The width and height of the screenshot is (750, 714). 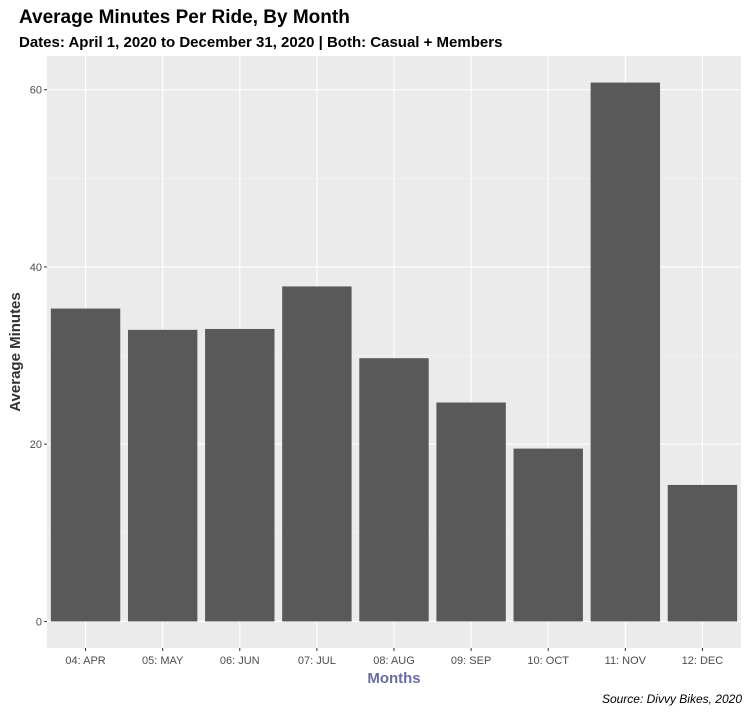 I want to click on y-tick-label: 0, so click(x=39, y=622).